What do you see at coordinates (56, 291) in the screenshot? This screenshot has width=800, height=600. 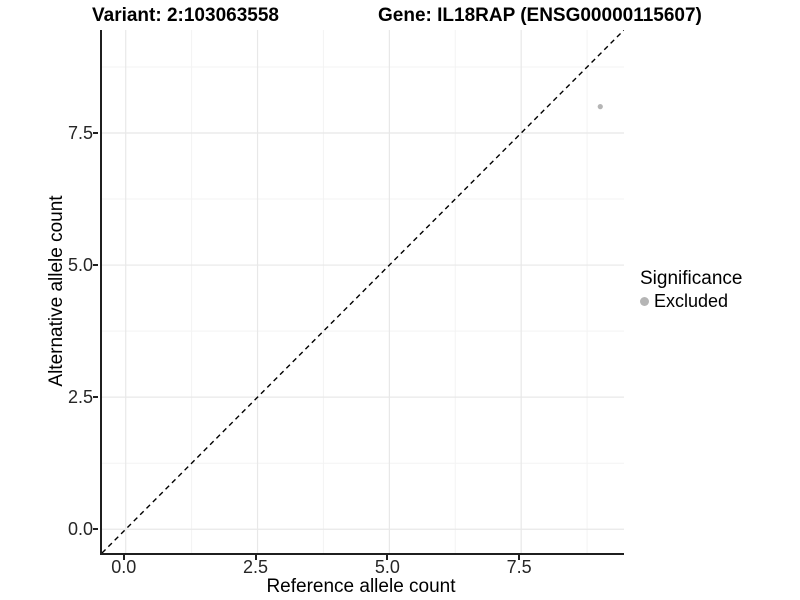 I see `y-axis-label: Alternative allele count` at bounding box center [56, 291].